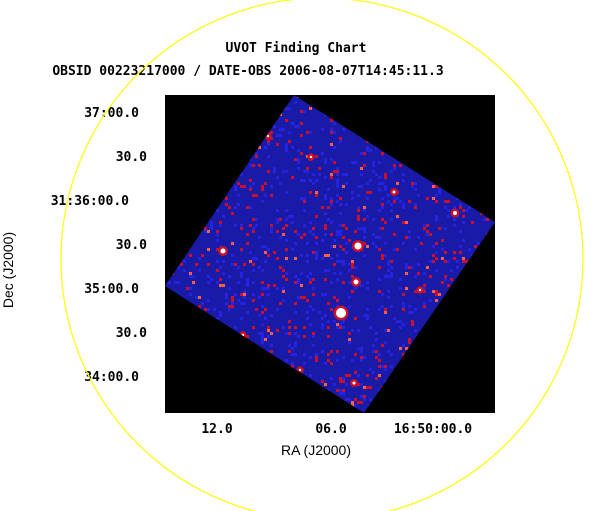  What do you see at coordinates (216, 429) in the screenshot?
I see `x-tick-label: 12.0` at bounding box center [216, 429].